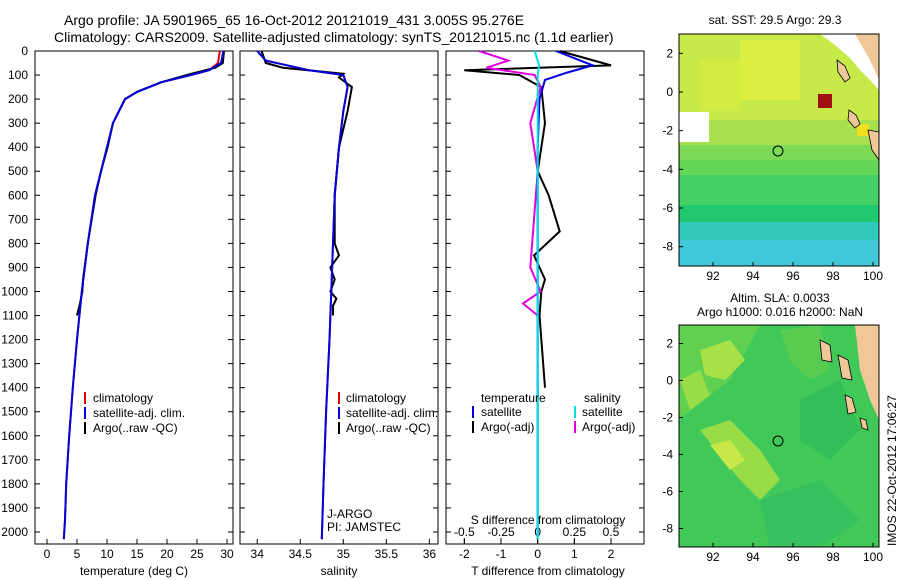  Describe the element at coordinates (602, 412) in the screenshot. I see `legend-text-sal-satellite: satellite` at that location.